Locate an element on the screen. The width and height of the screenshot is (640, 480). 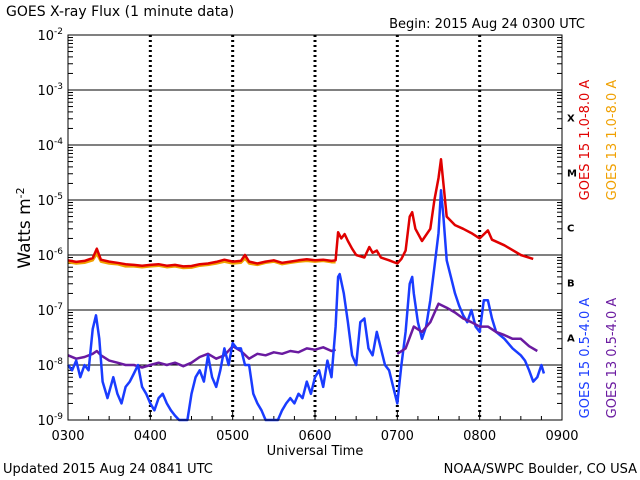
legend-item: GOES 13 0.5-4.0 A is located at coordinates (612, 358).